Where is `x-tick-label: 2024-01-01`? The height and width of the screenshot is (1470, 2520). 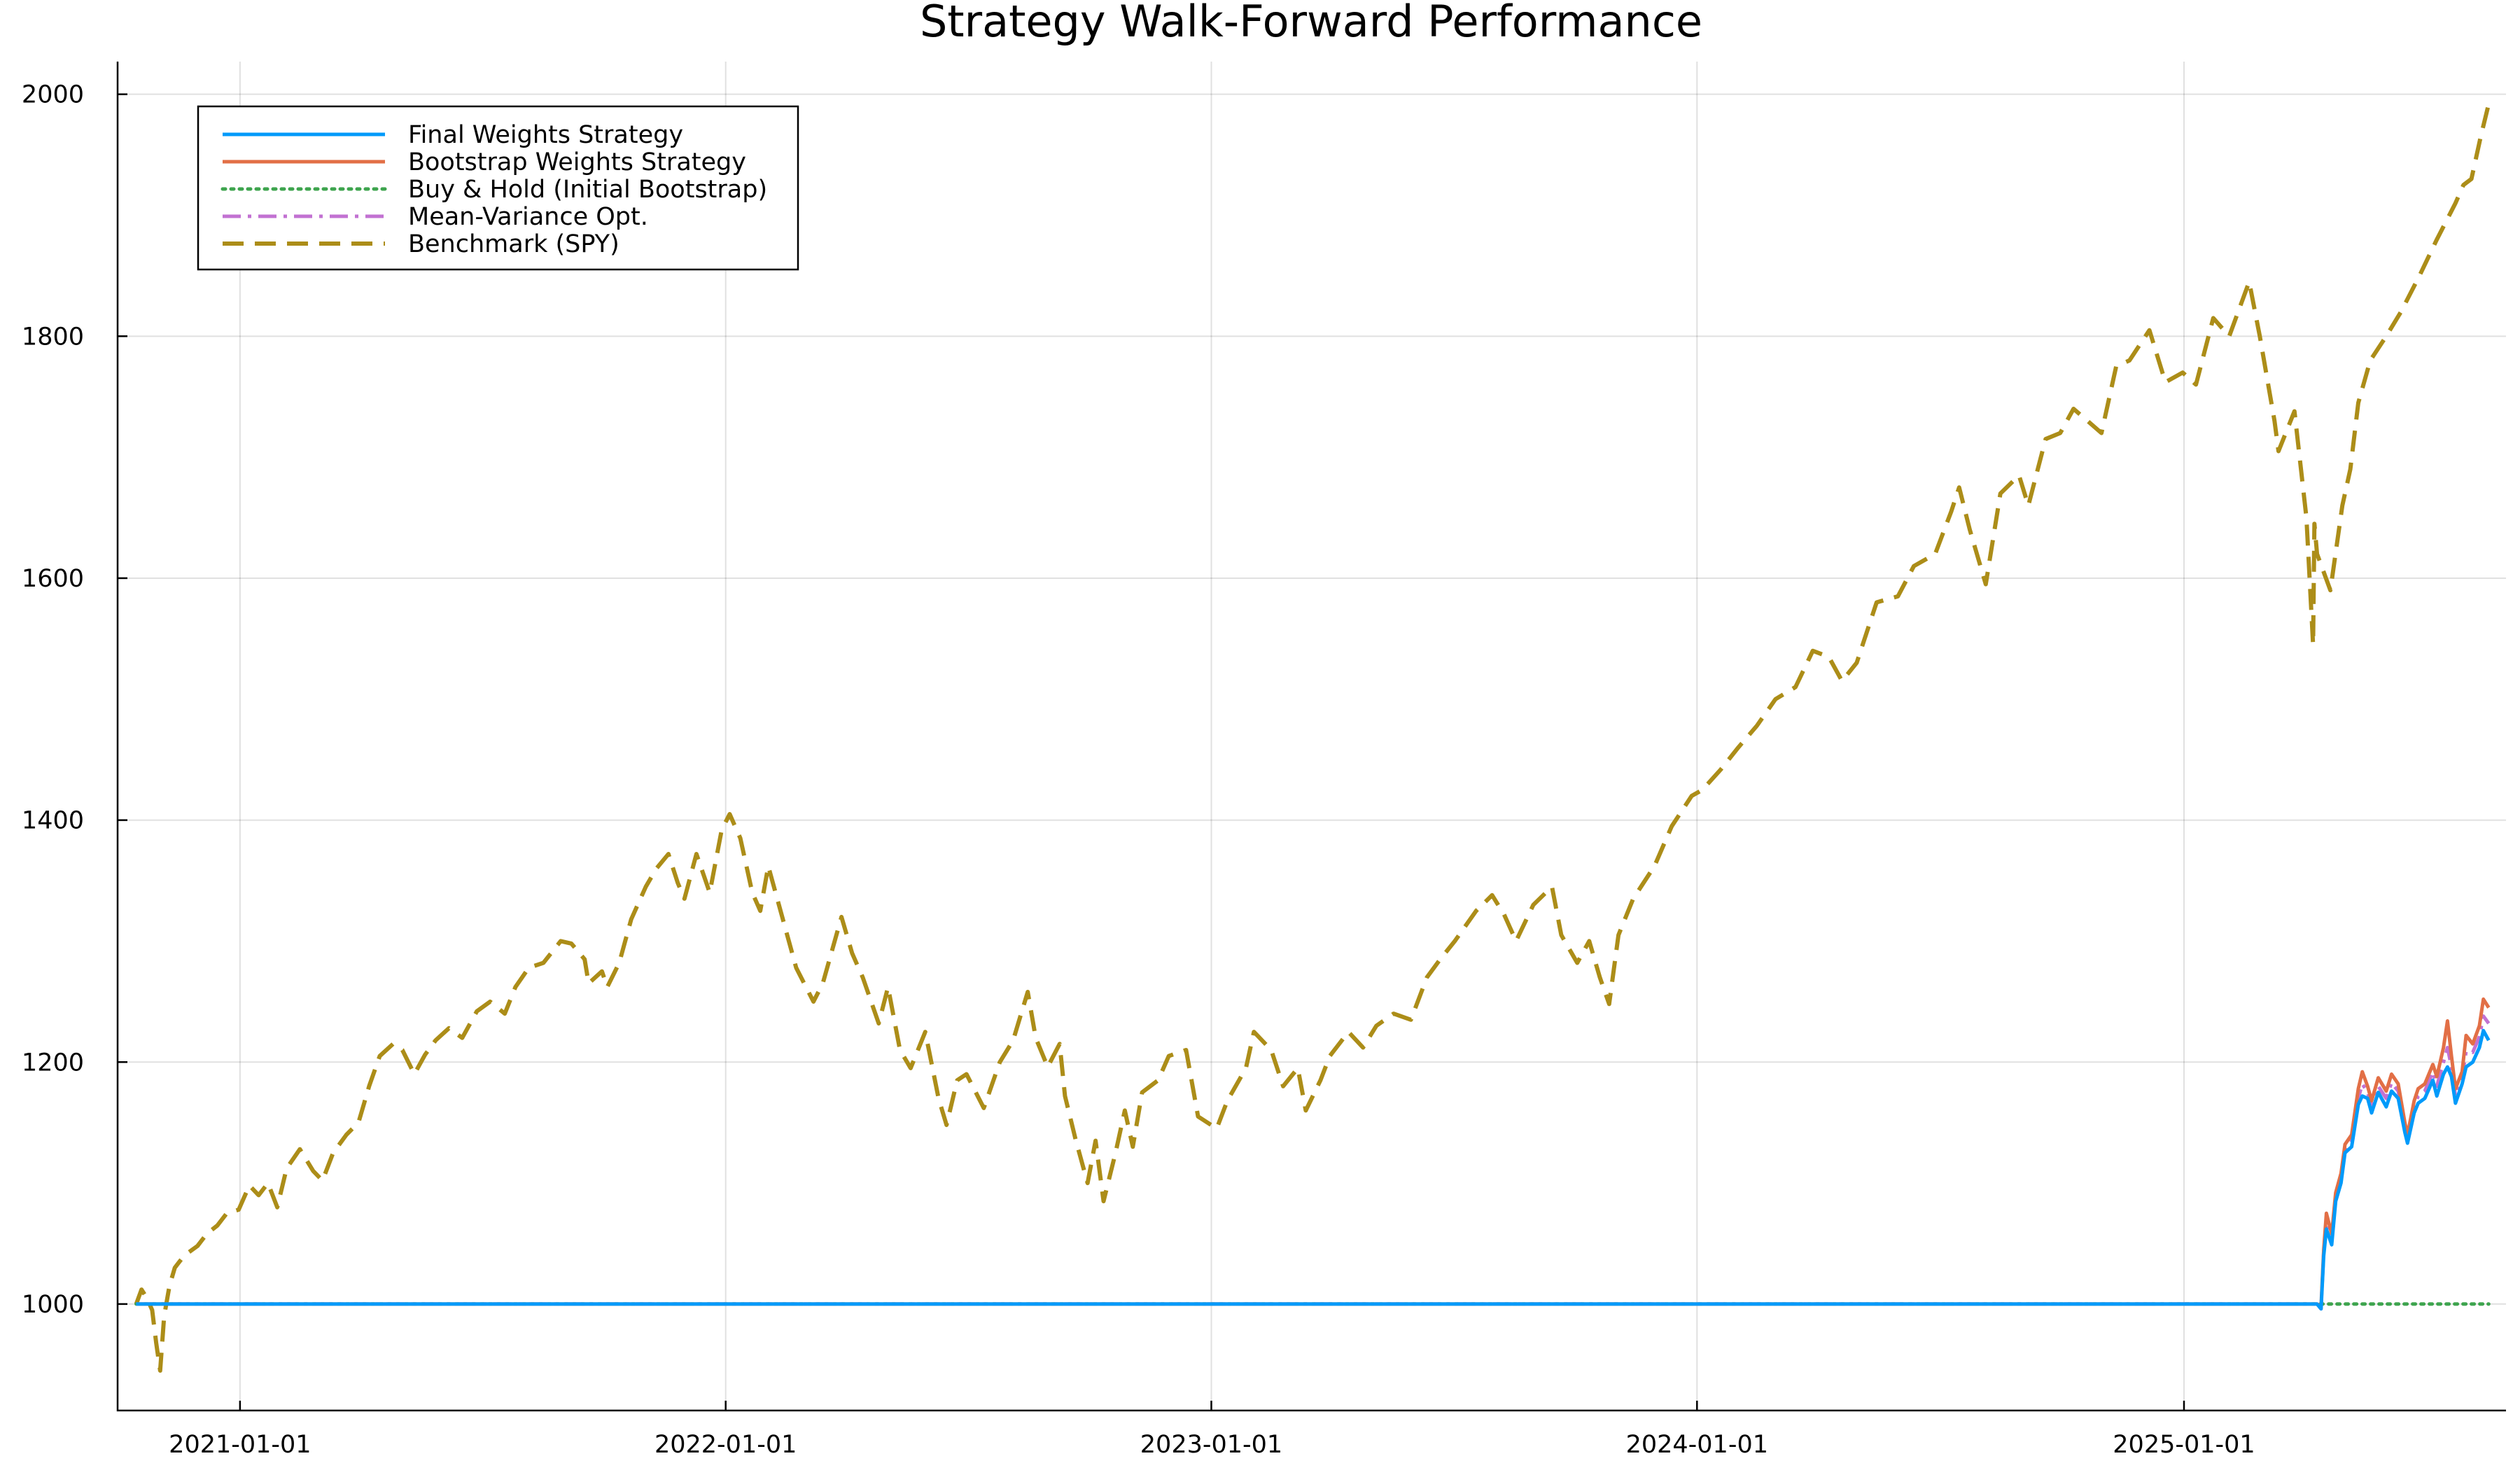
x-tick-label: 2024-01-01 is located at coordinates (1697, 1445).